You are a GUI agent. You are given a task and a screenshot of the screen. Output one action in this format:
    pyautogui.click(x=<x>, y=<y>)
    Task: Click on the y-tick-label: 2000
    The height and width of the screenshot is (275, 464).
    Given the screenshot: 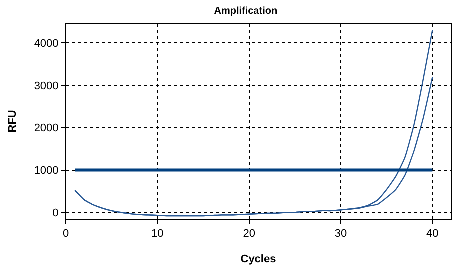 What is the action you would take?
    pyautogui.click(x=46, y=128)
    